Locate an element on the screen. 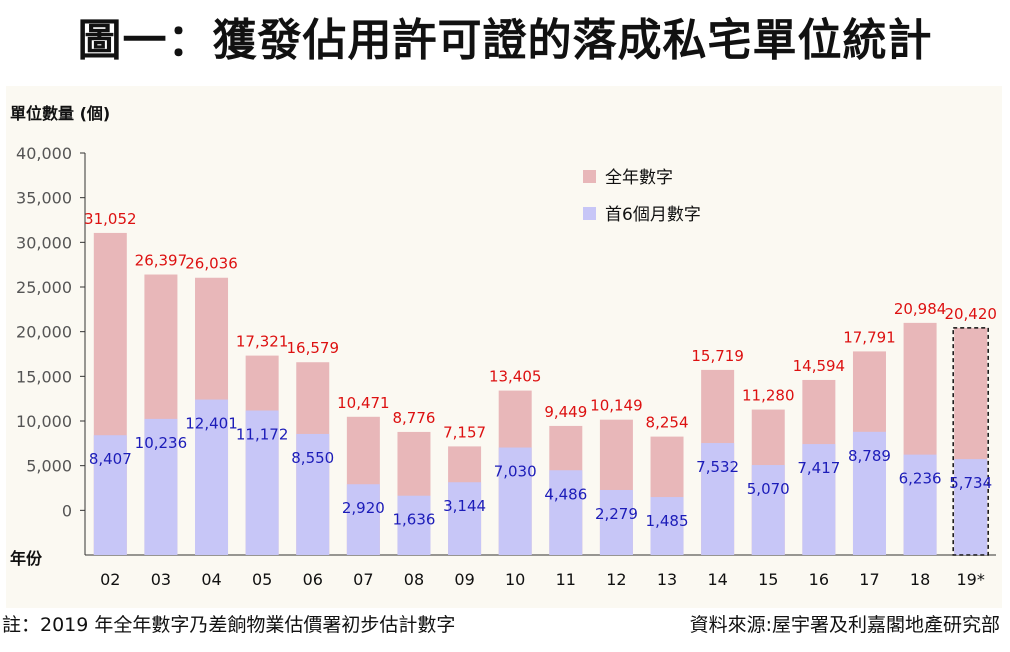 The image size is (1010, 652). first-half-data-label: 8,407 is located at coordinates (110, 459).